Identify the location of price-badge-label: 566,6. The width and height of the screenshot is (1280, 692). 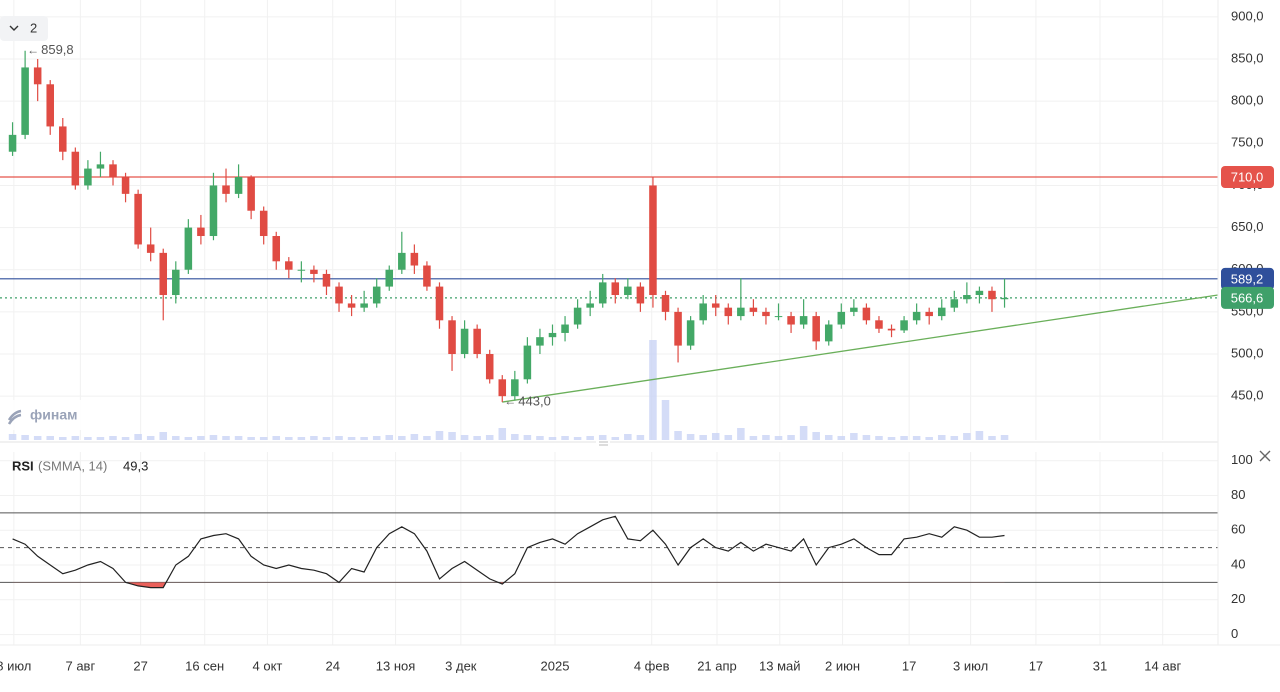
(1247, 297).